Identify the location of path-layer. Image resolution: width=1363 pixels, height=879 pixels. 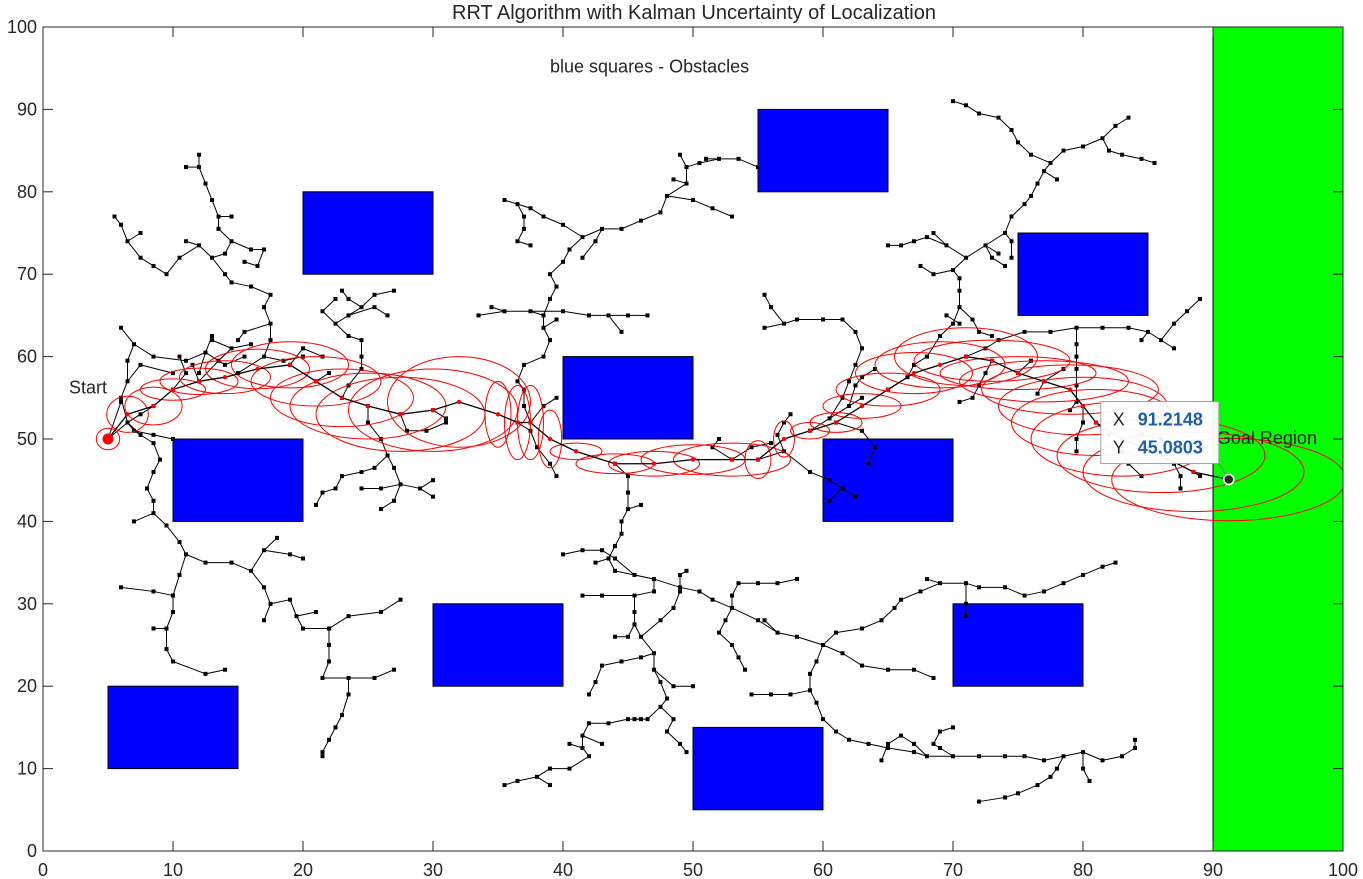
(666, 418).